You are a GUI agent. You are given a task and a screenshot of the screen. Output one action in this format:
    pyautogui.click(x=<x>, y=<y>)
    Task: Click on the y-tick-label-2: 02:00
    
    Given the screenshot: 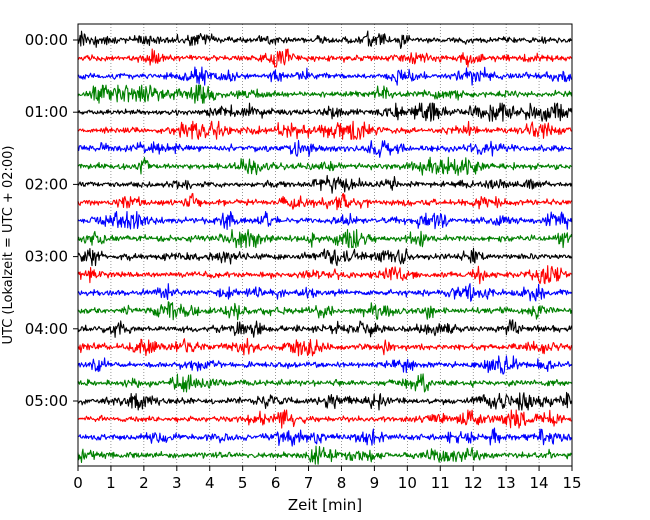 What is the action you would take?
    pyautogui.click(x=46, y=184)
    